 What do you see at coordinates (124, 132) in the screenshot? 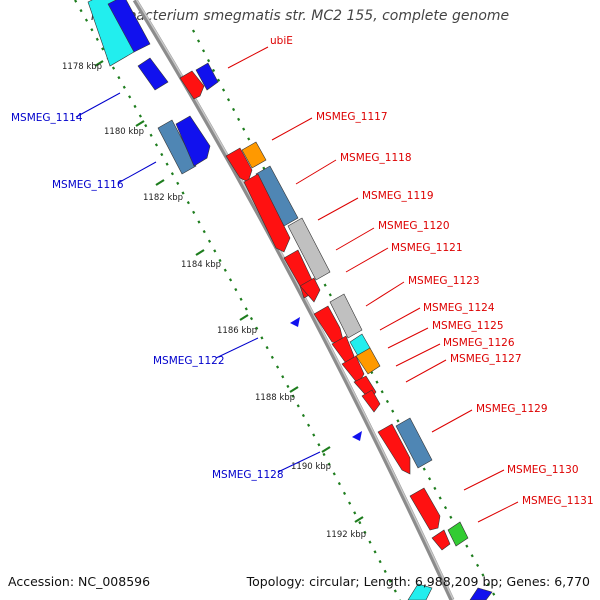
I see `tick-label-1180: 1180 kbp` at bounding box center [124, 132].